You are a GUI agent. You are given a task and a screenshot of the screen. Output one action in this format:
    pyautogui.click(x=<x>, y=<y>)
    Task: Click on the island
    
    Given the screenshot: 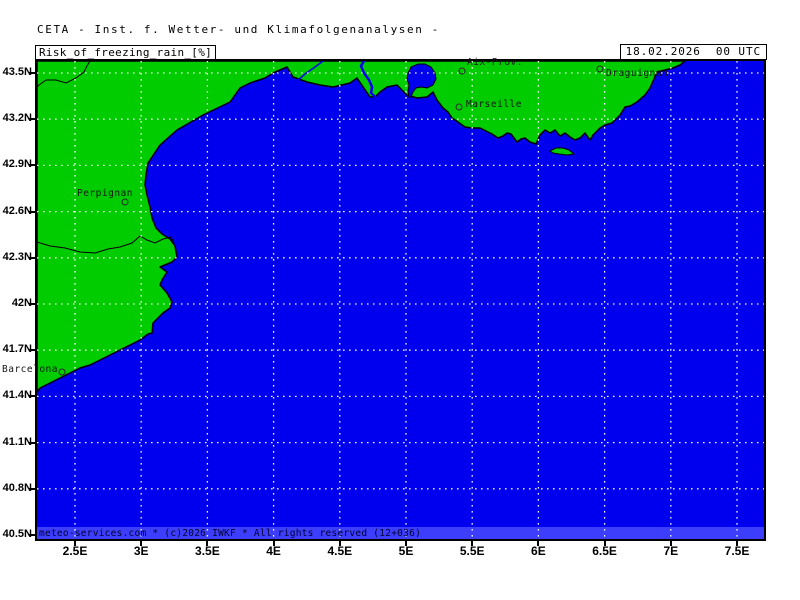 What is the action you would take?
    pyautogui.click(x=562, y=151)
    